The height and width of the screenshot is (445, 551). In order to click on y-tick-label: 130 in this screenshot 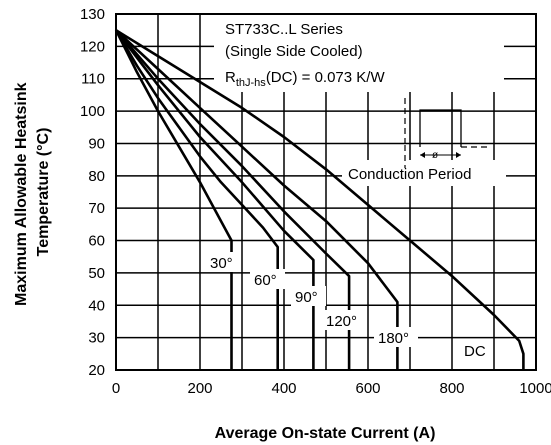, I will do `click(92, 14)`.